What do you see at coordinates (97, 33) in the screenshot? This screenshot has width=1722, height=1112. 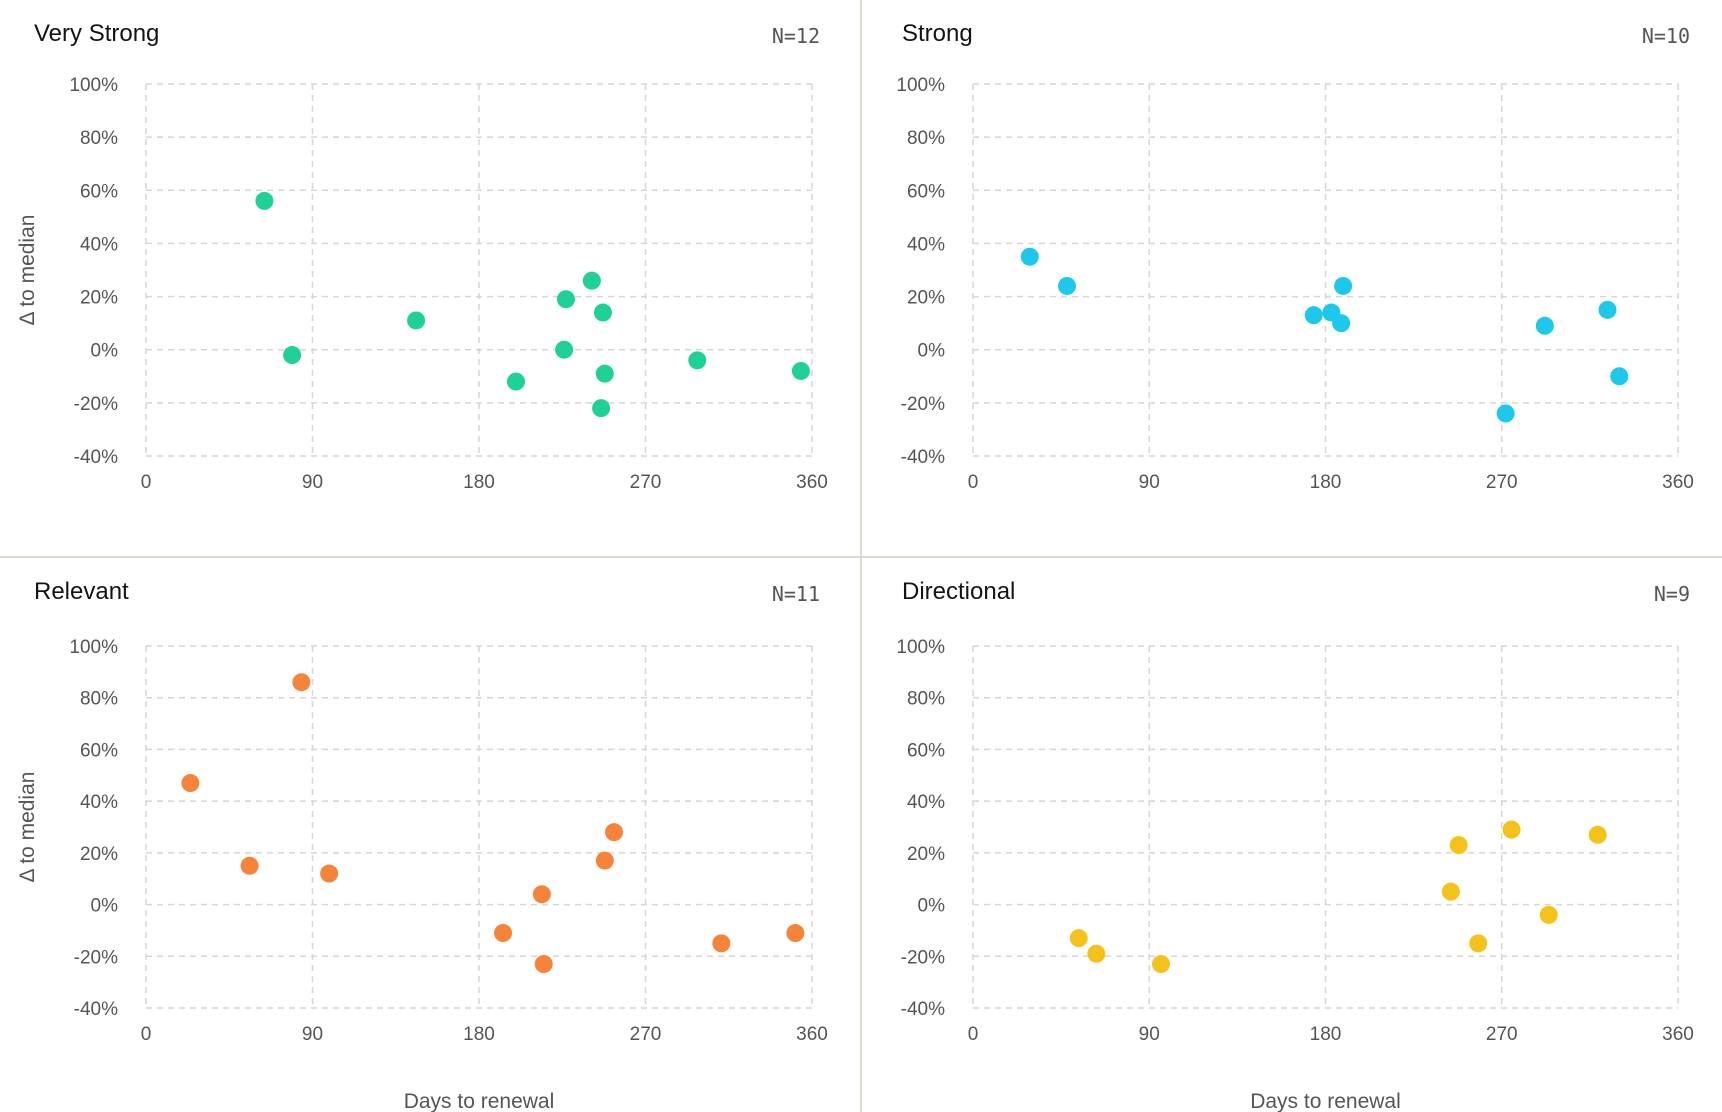 I see `panel-title: Very Strong` at bounding box center [97, 33].